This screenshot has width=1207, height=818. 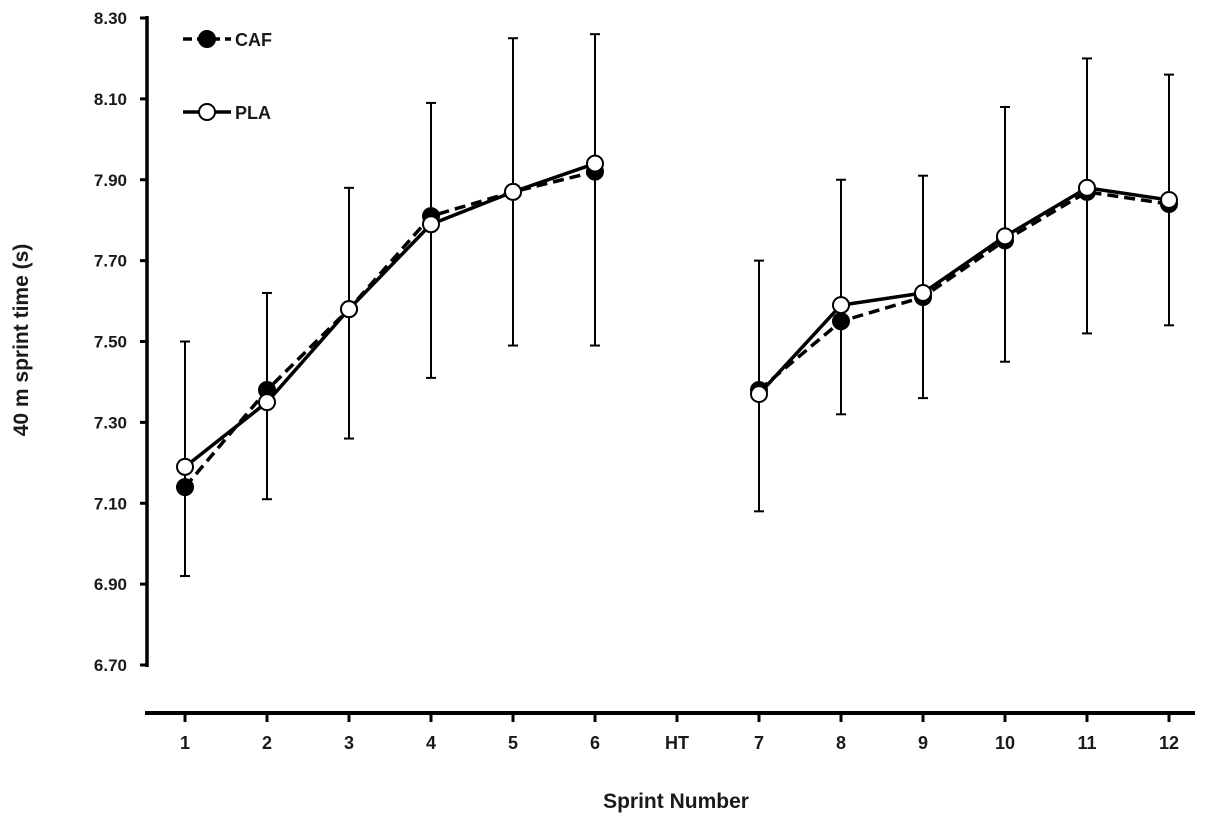 I want to click on x-tick-label: 11, so click(x=1086, y=743).